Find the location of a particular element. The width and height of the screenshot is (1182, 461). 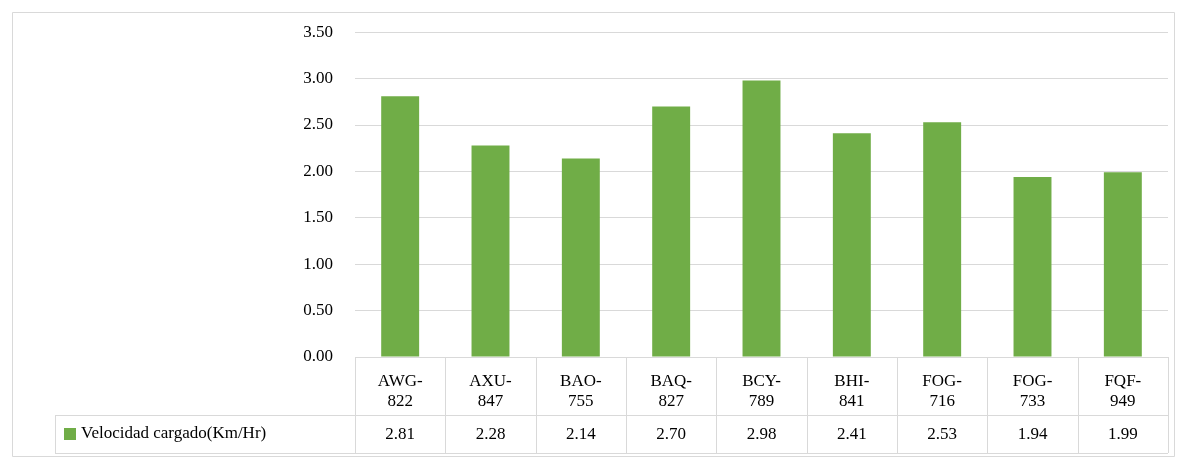

x-tick-label: FOG-716 is located at coordinates (942, 390).